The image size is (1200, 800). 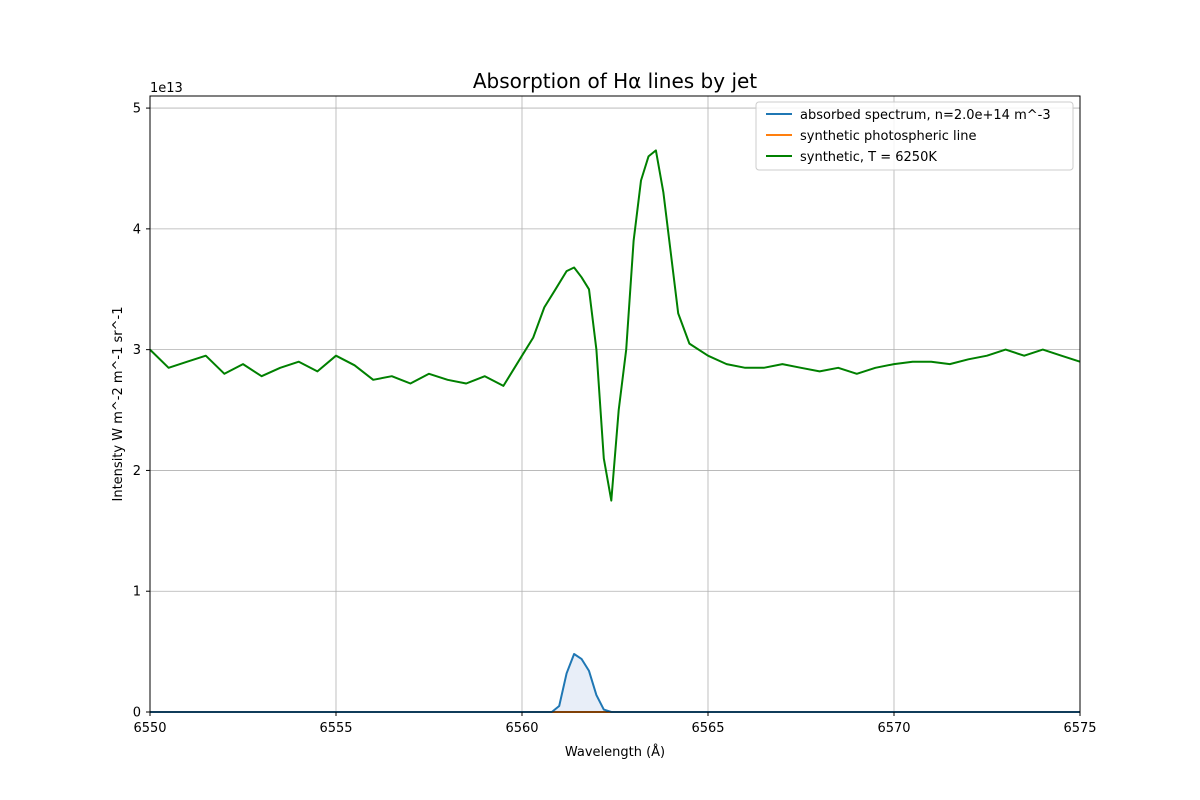 I want to click on y-tick-label: 4, so click(x=137, y=229).